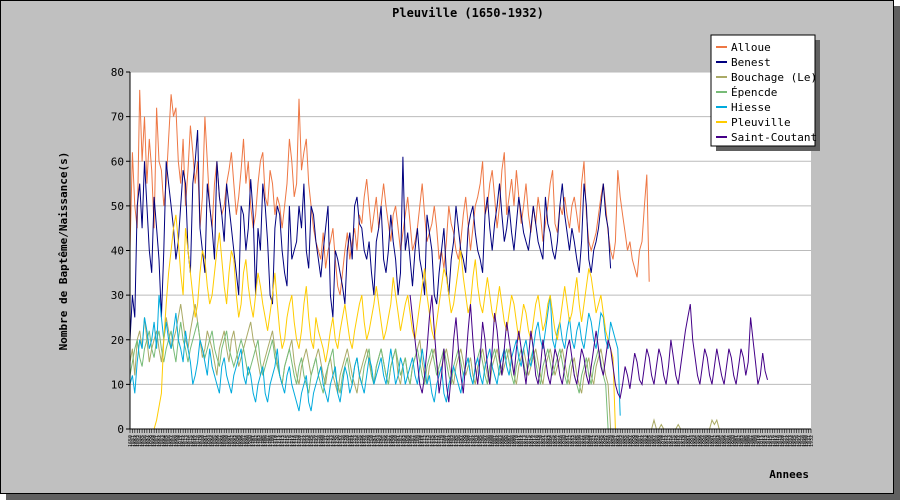 Image resolution: width=900 pixels, height=500 pixels. I want to click on x-tick-label: 1656, so click(145, 441).